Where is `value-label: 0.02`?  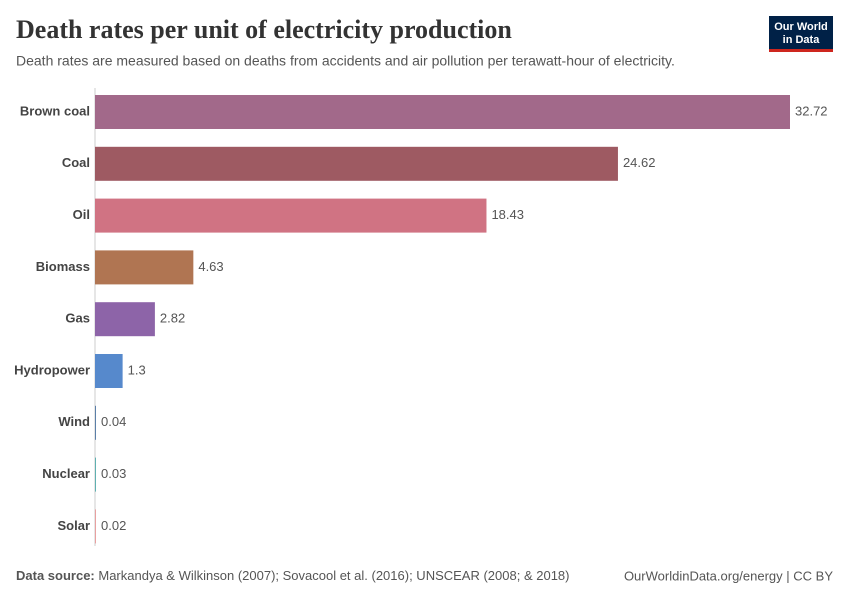 value-label: 0.02 is located at coordinates (113, 525).